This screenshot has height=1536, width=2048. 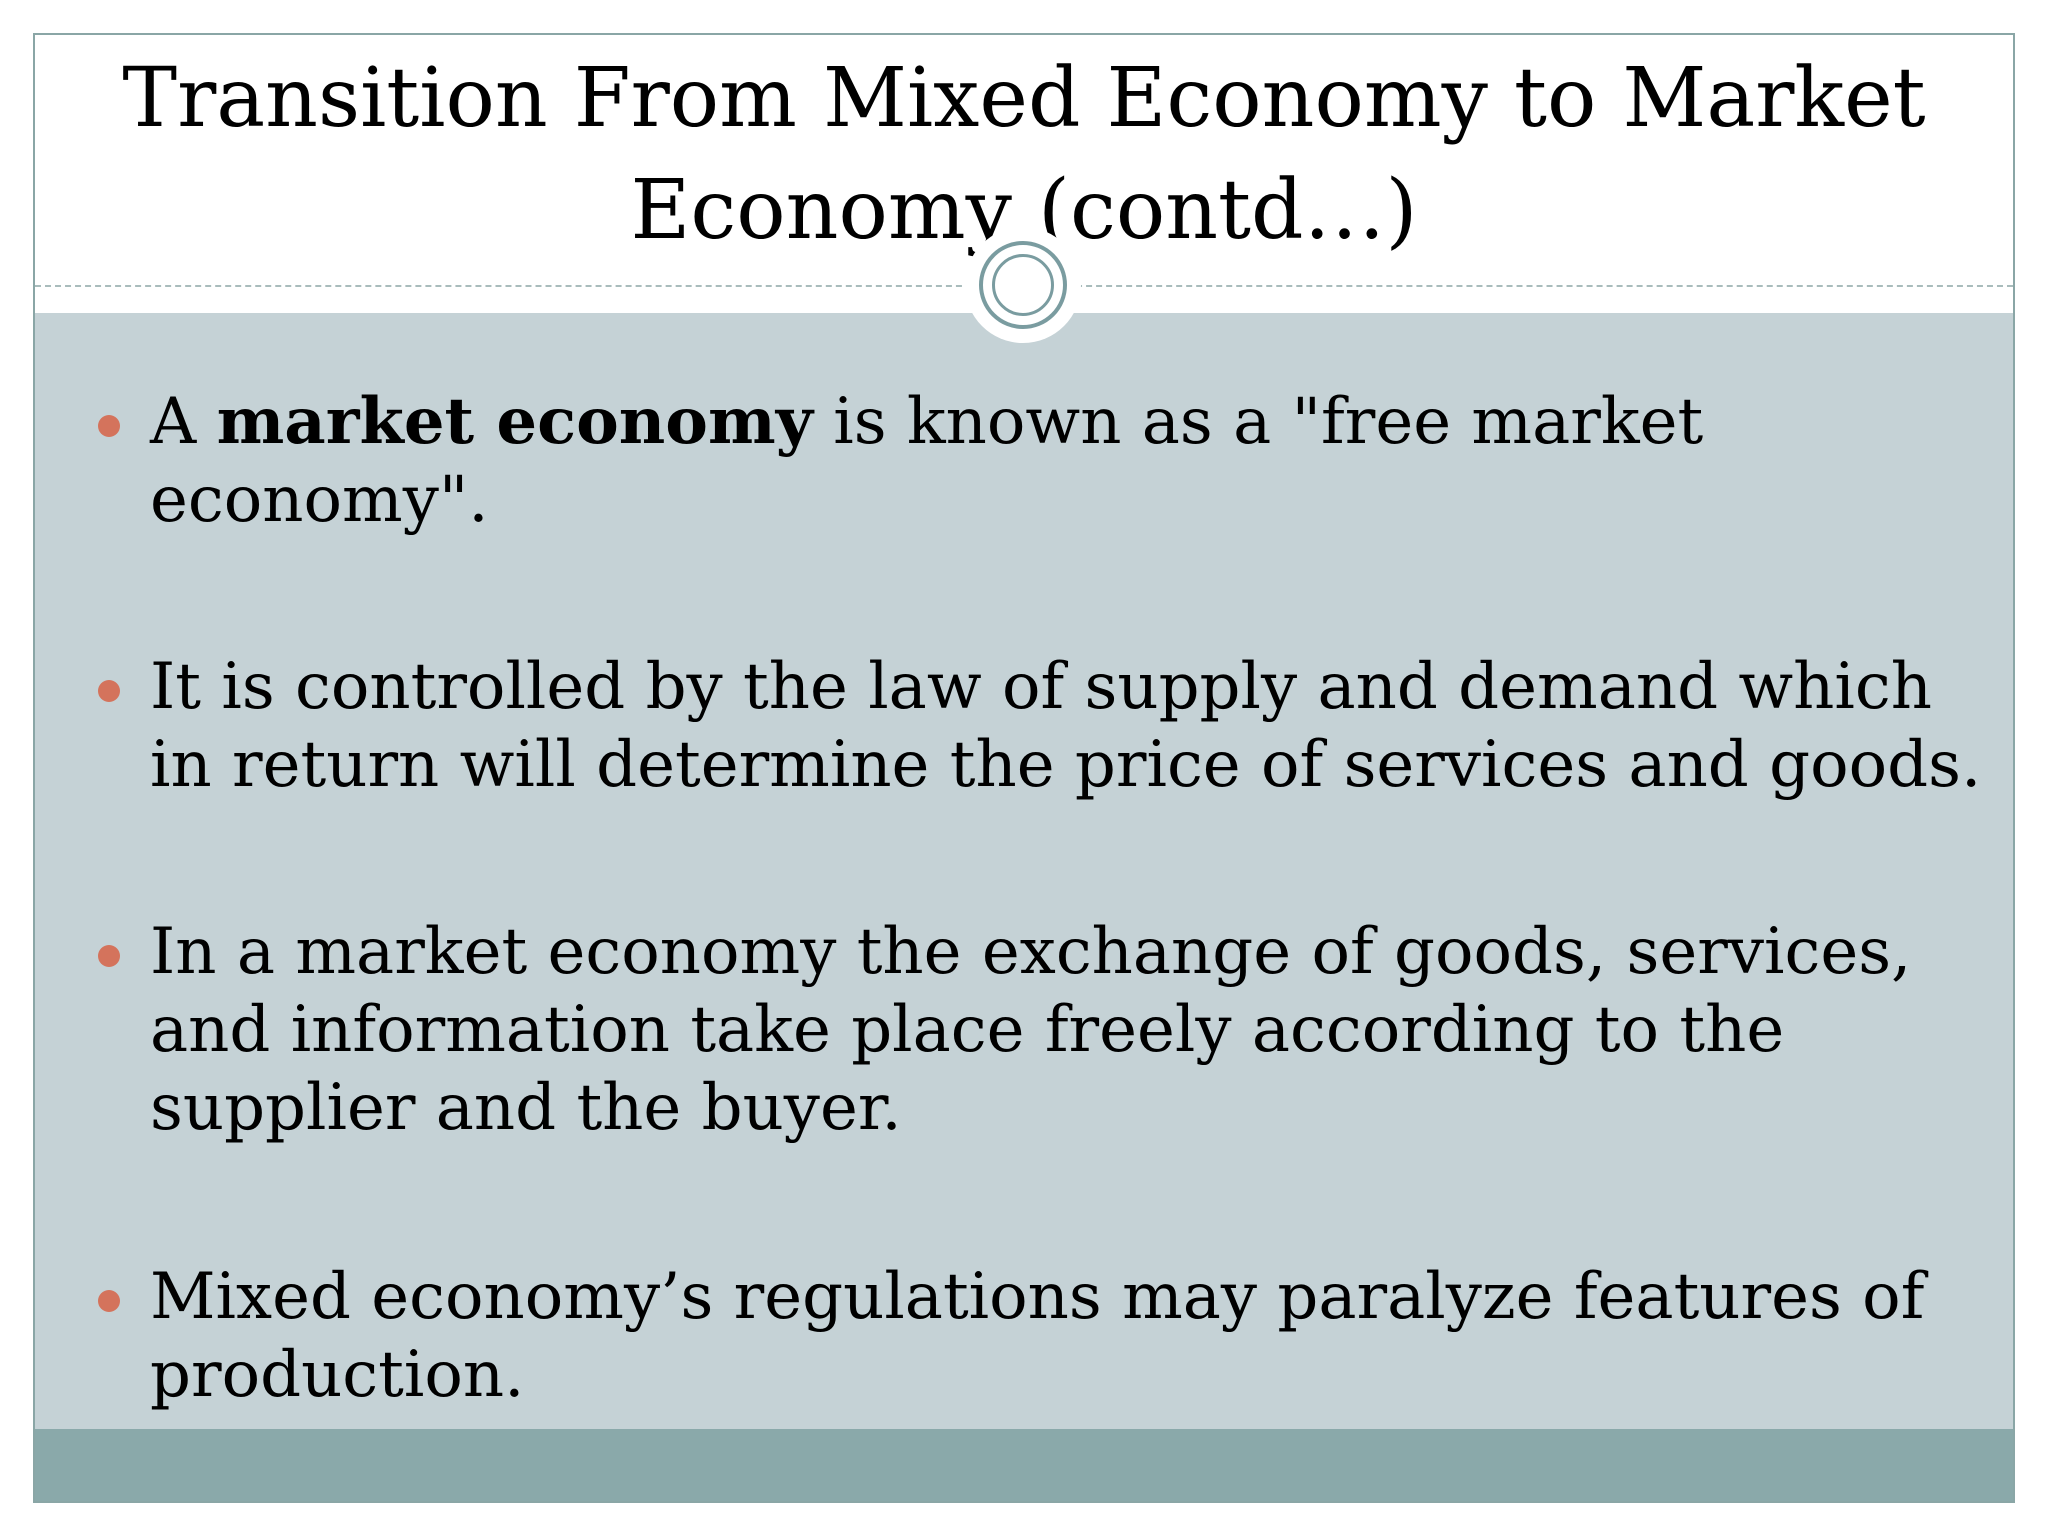 What do you see at coordinates (183, 422) in the screenshot?
I see `bullet-1-prefix: A` at bounding box center [183, 422].